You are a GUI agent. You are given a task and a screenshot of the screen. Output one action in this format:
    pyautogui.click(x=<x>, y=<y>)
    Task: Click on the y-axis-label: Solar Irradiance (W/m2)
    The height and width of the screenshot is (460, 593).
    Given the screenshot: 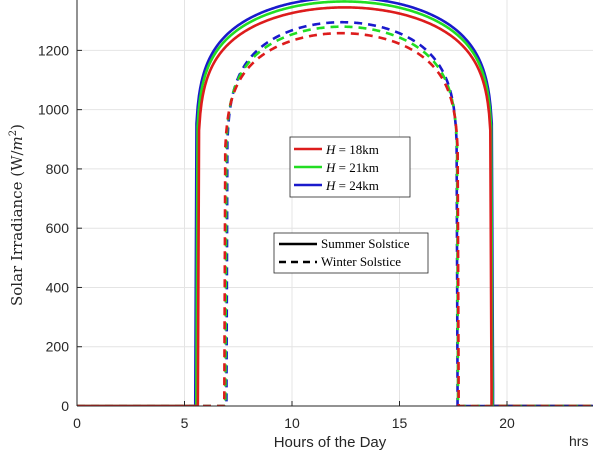 What is the action you would take?
    pyautogui.click(x=17, y=215)
    